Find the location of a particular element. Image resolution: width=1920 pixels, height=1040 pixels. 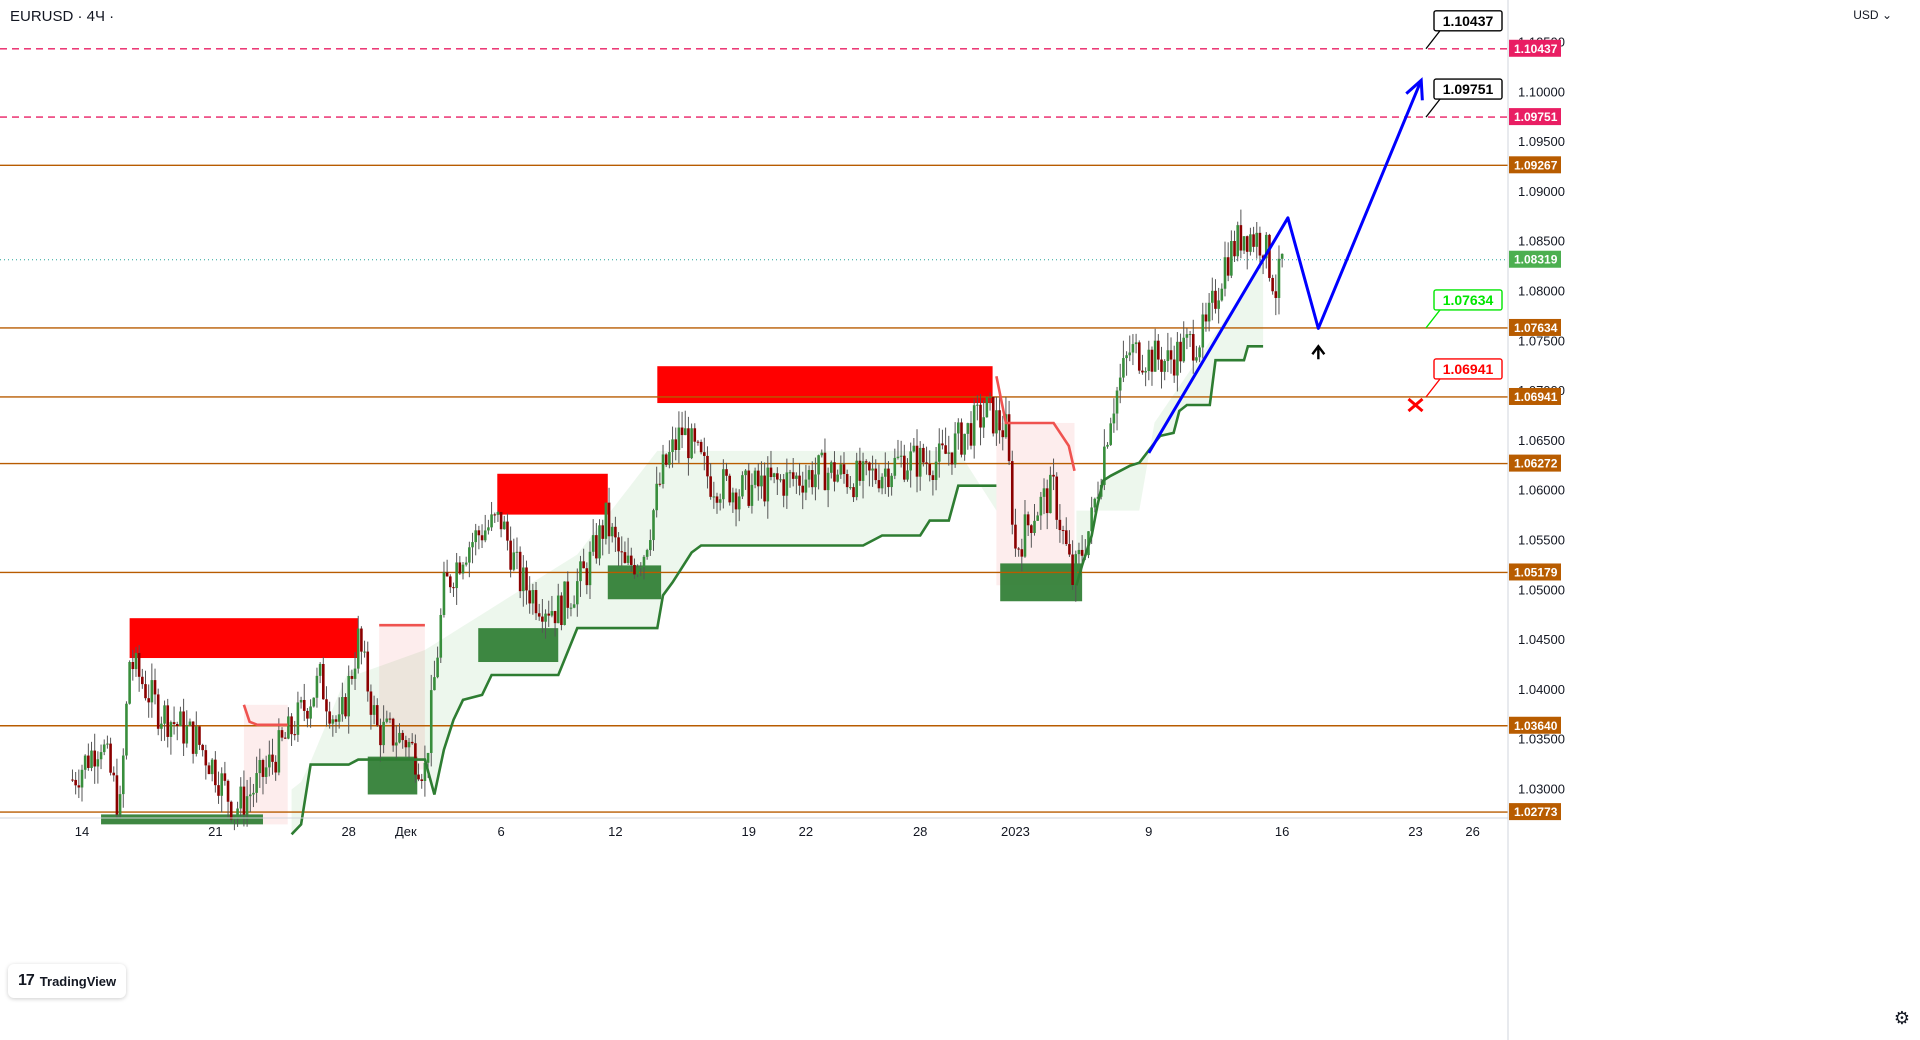

time-tick-label: 26 is located at coordinates (1472, 831).